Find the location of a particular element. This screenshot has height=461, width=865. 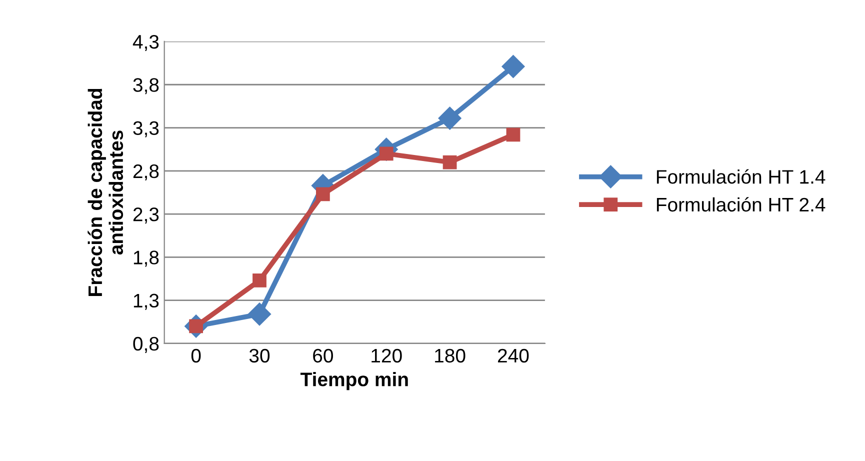

y-tick-label: 0,8 is located at coordinates (146, 344).